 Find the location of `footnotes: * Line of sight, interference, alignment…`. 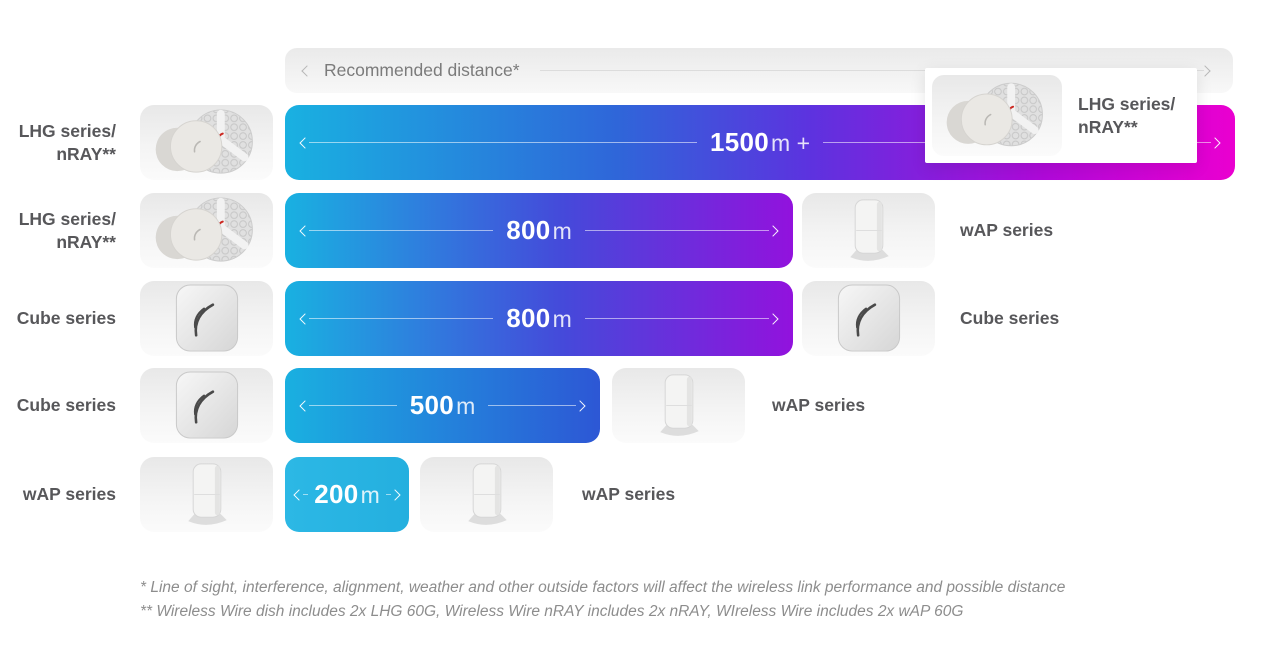

footnotes: * Line of sight, interference, alignment… is located at coordinates (602, 600).